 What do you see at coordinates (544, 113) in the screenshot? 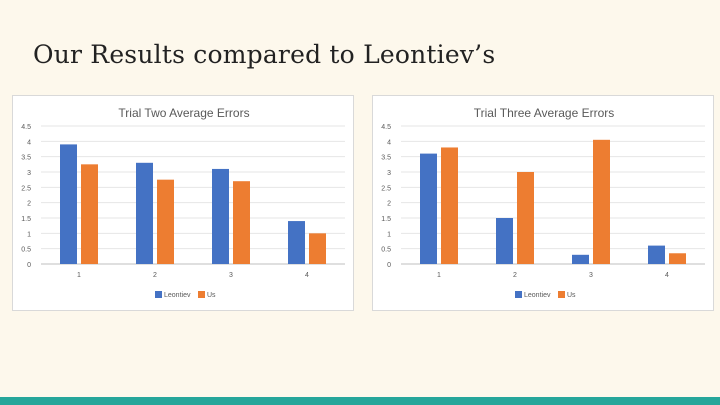
I see `chart-title: Trial Three Average Errors` at bounding box center [544, 113].